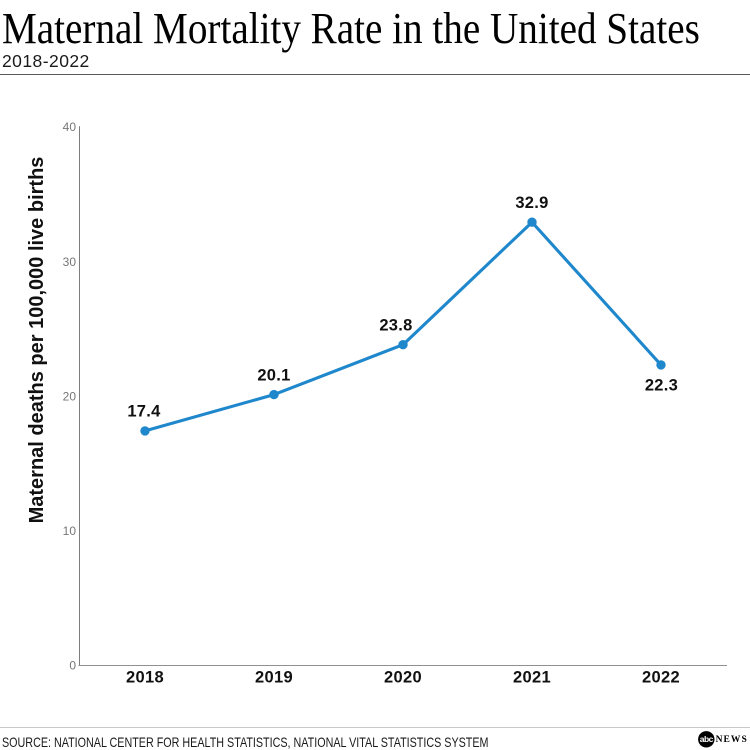 The width and height of the screenshot is (750, 750). What do you see at coordinates (145, 678) in the screenshot?
I see `svg-text: 2018` at bounding box center [145, 678].